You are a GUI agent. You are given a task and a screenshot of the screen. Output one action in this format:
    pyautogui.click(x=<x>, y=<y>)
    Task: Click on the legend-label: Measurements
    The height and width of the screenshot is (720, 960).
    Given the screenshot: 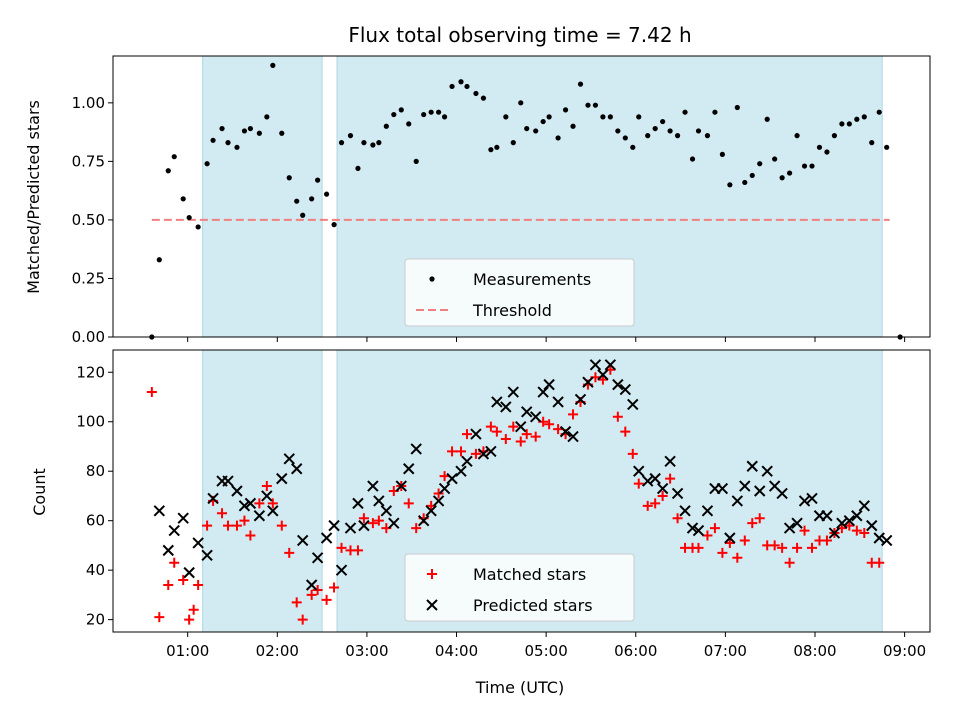 What is the action you would take?
    pyautogui.click(x=532, y=279)
    